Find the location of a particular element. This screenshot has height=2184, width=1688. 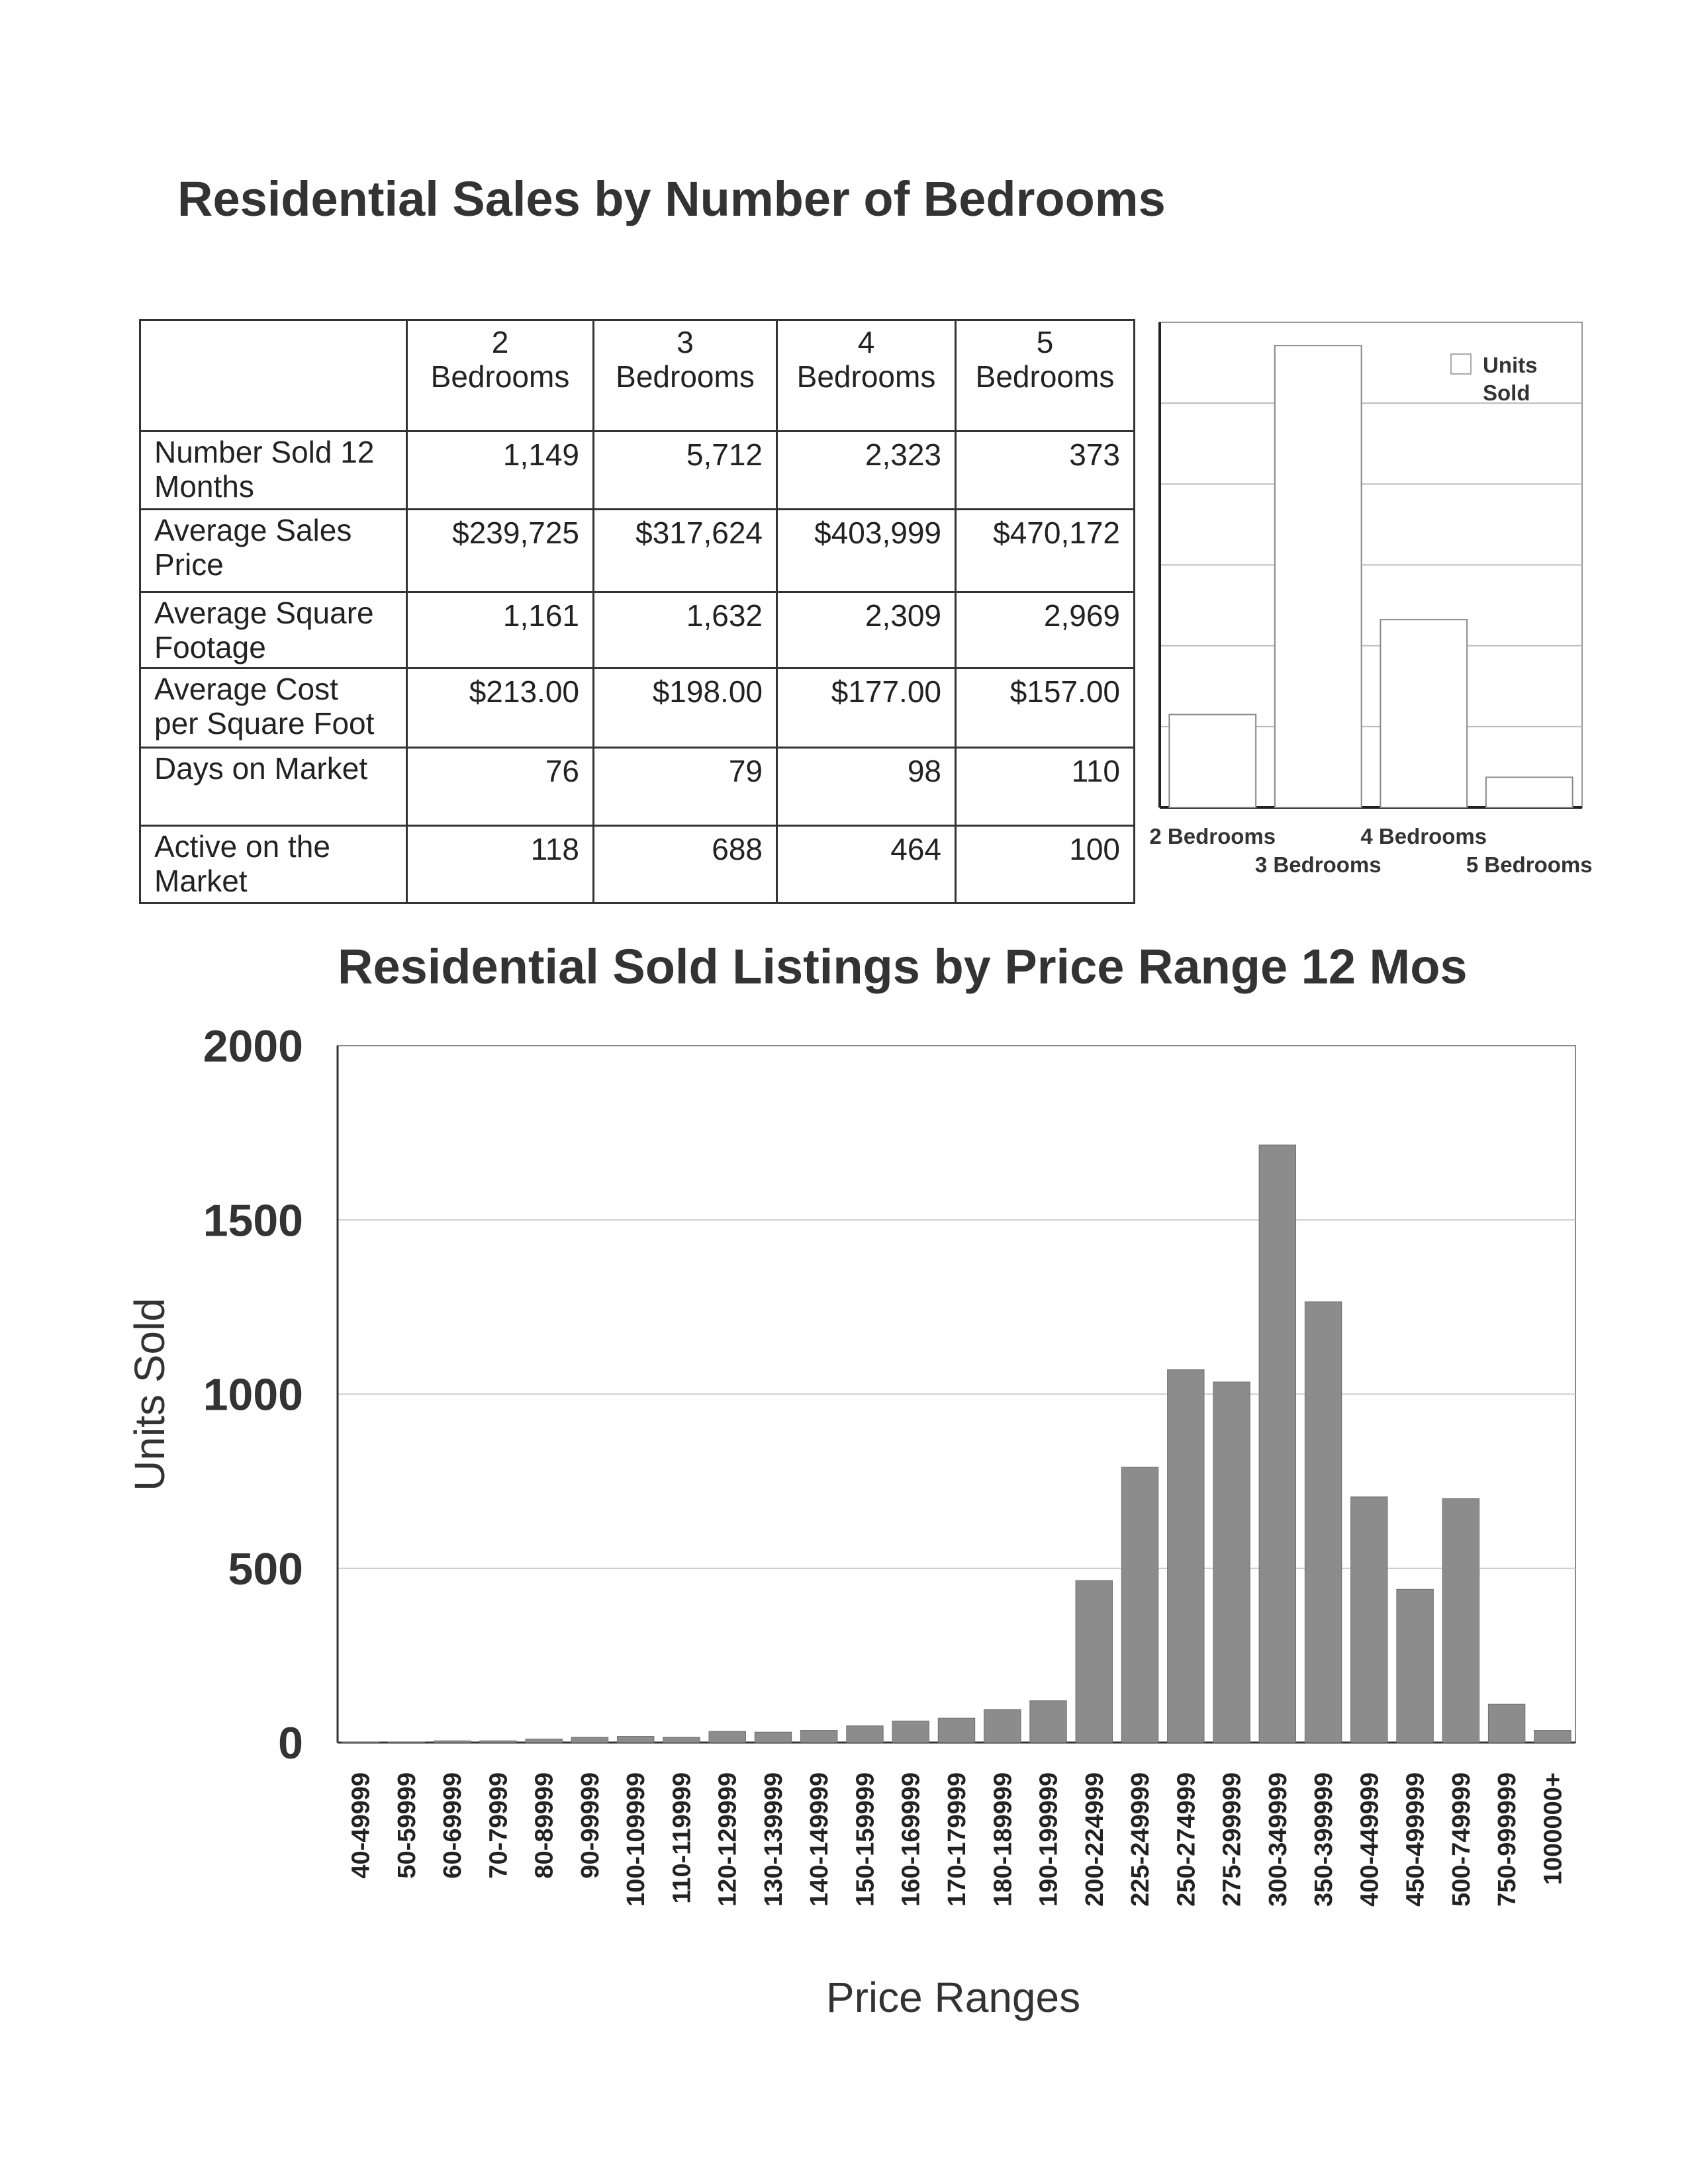

table-cell: $213.00 is located at coordinates (500, 708).